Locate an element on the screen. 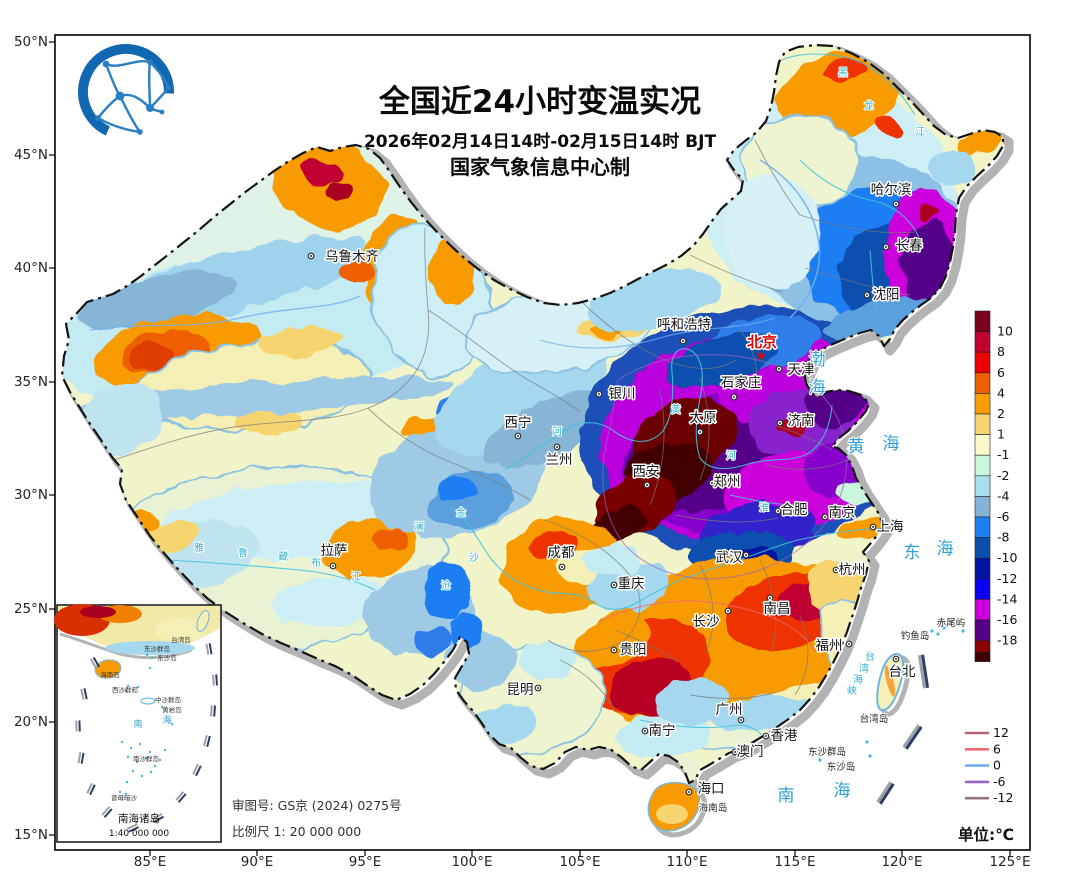 This screenshot has width=1080, height=880. contour-legend-label: 0 is located at coordinates (997, 765).